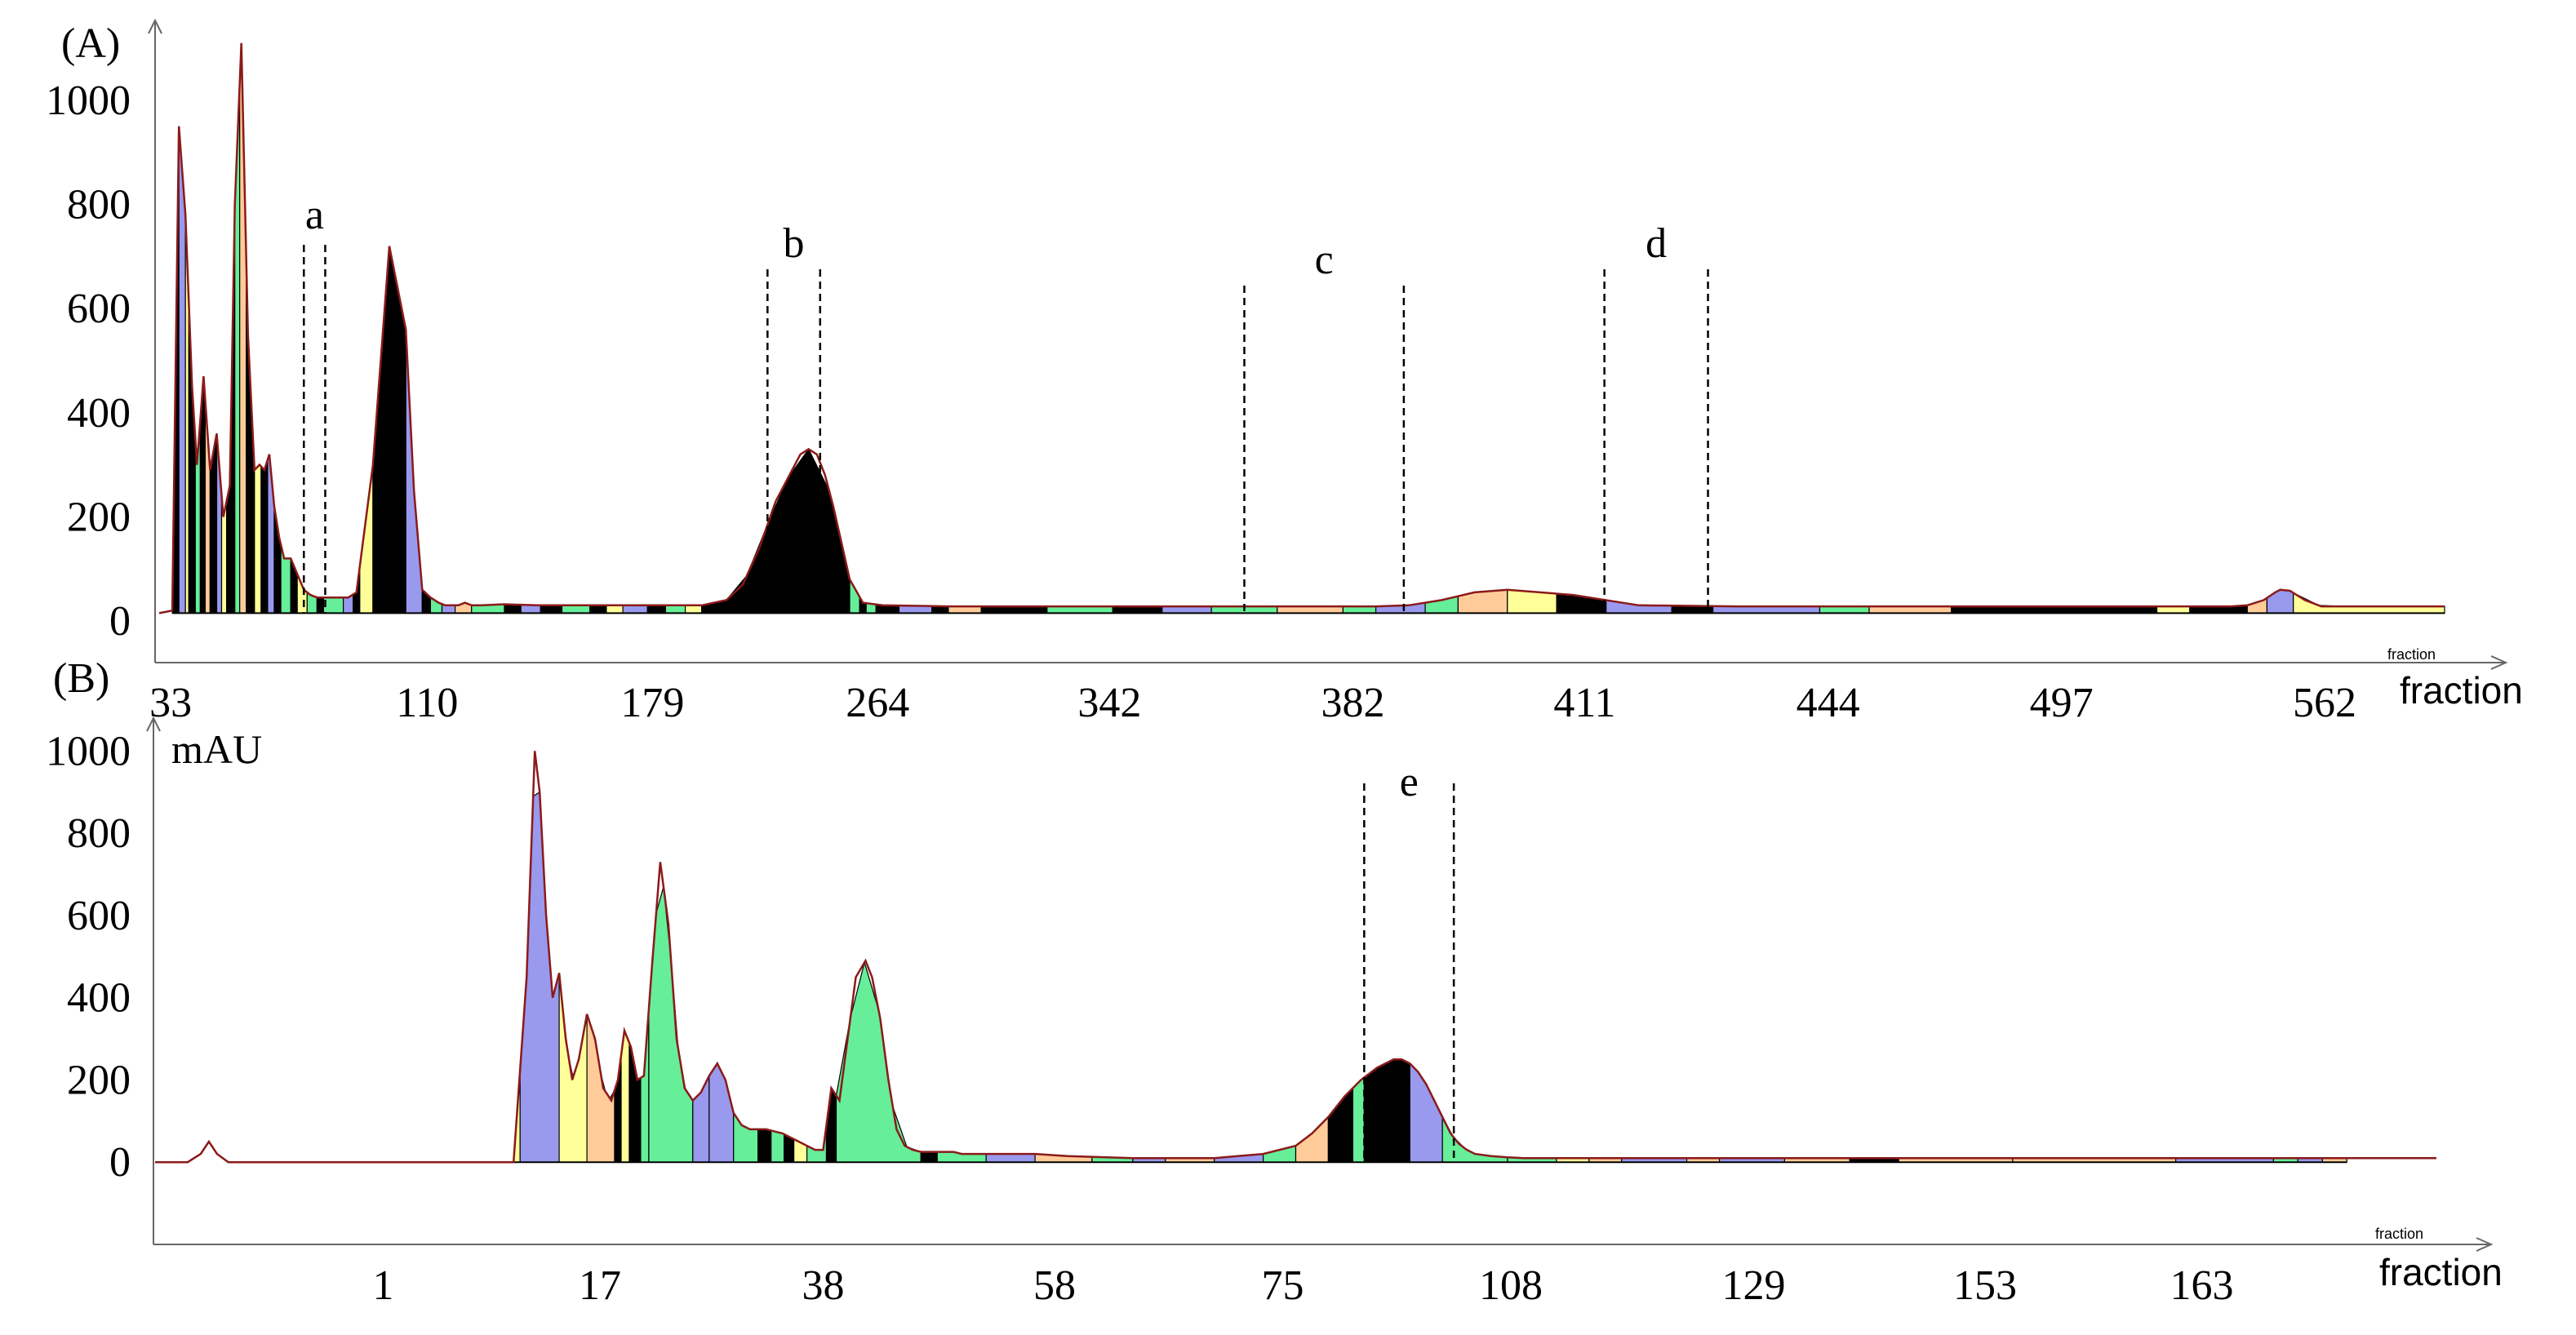  Describe the element at coordinates (2062, 703) in the screenshot. I see `x-tick-label: 497` at that location.